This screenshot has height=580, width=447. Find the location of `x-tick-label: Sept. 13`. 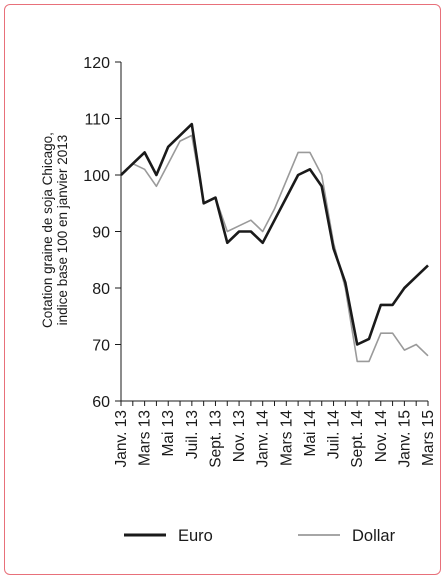

x-tick-label: Sept. 13 is located at coordinates (215, 439).